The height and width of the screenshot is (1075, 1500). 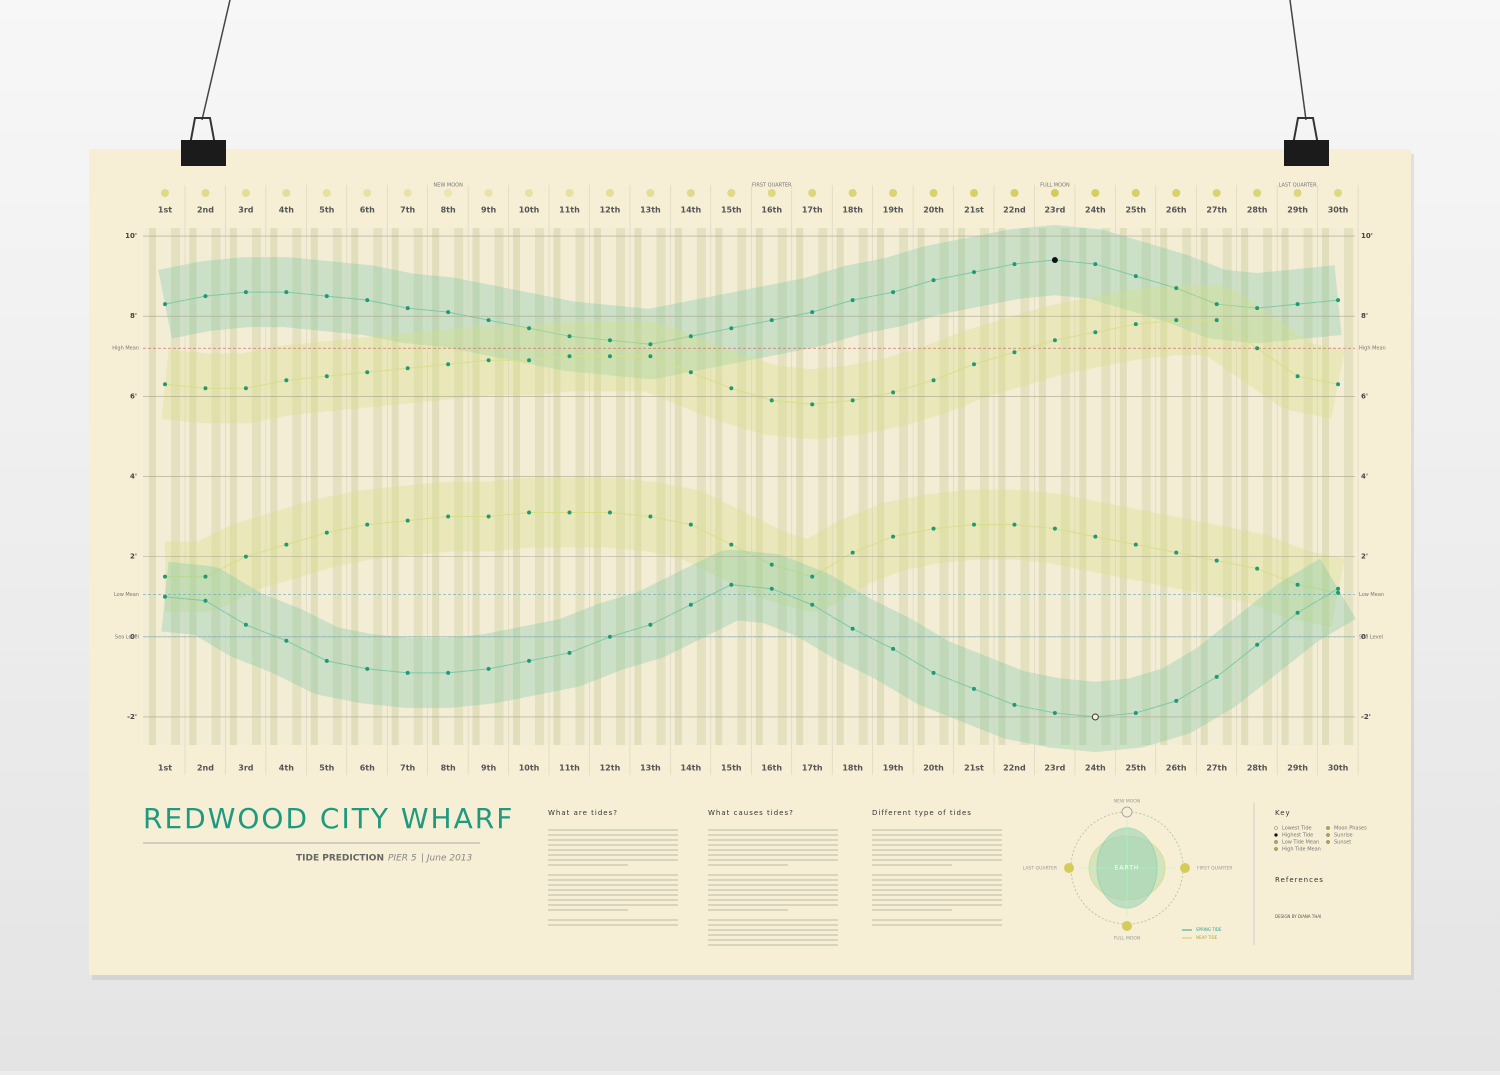 What do you see at coordinates (1014, 210) in the screenshot?
I see `day-label: 22nd` at bounding box center [1014, 210].